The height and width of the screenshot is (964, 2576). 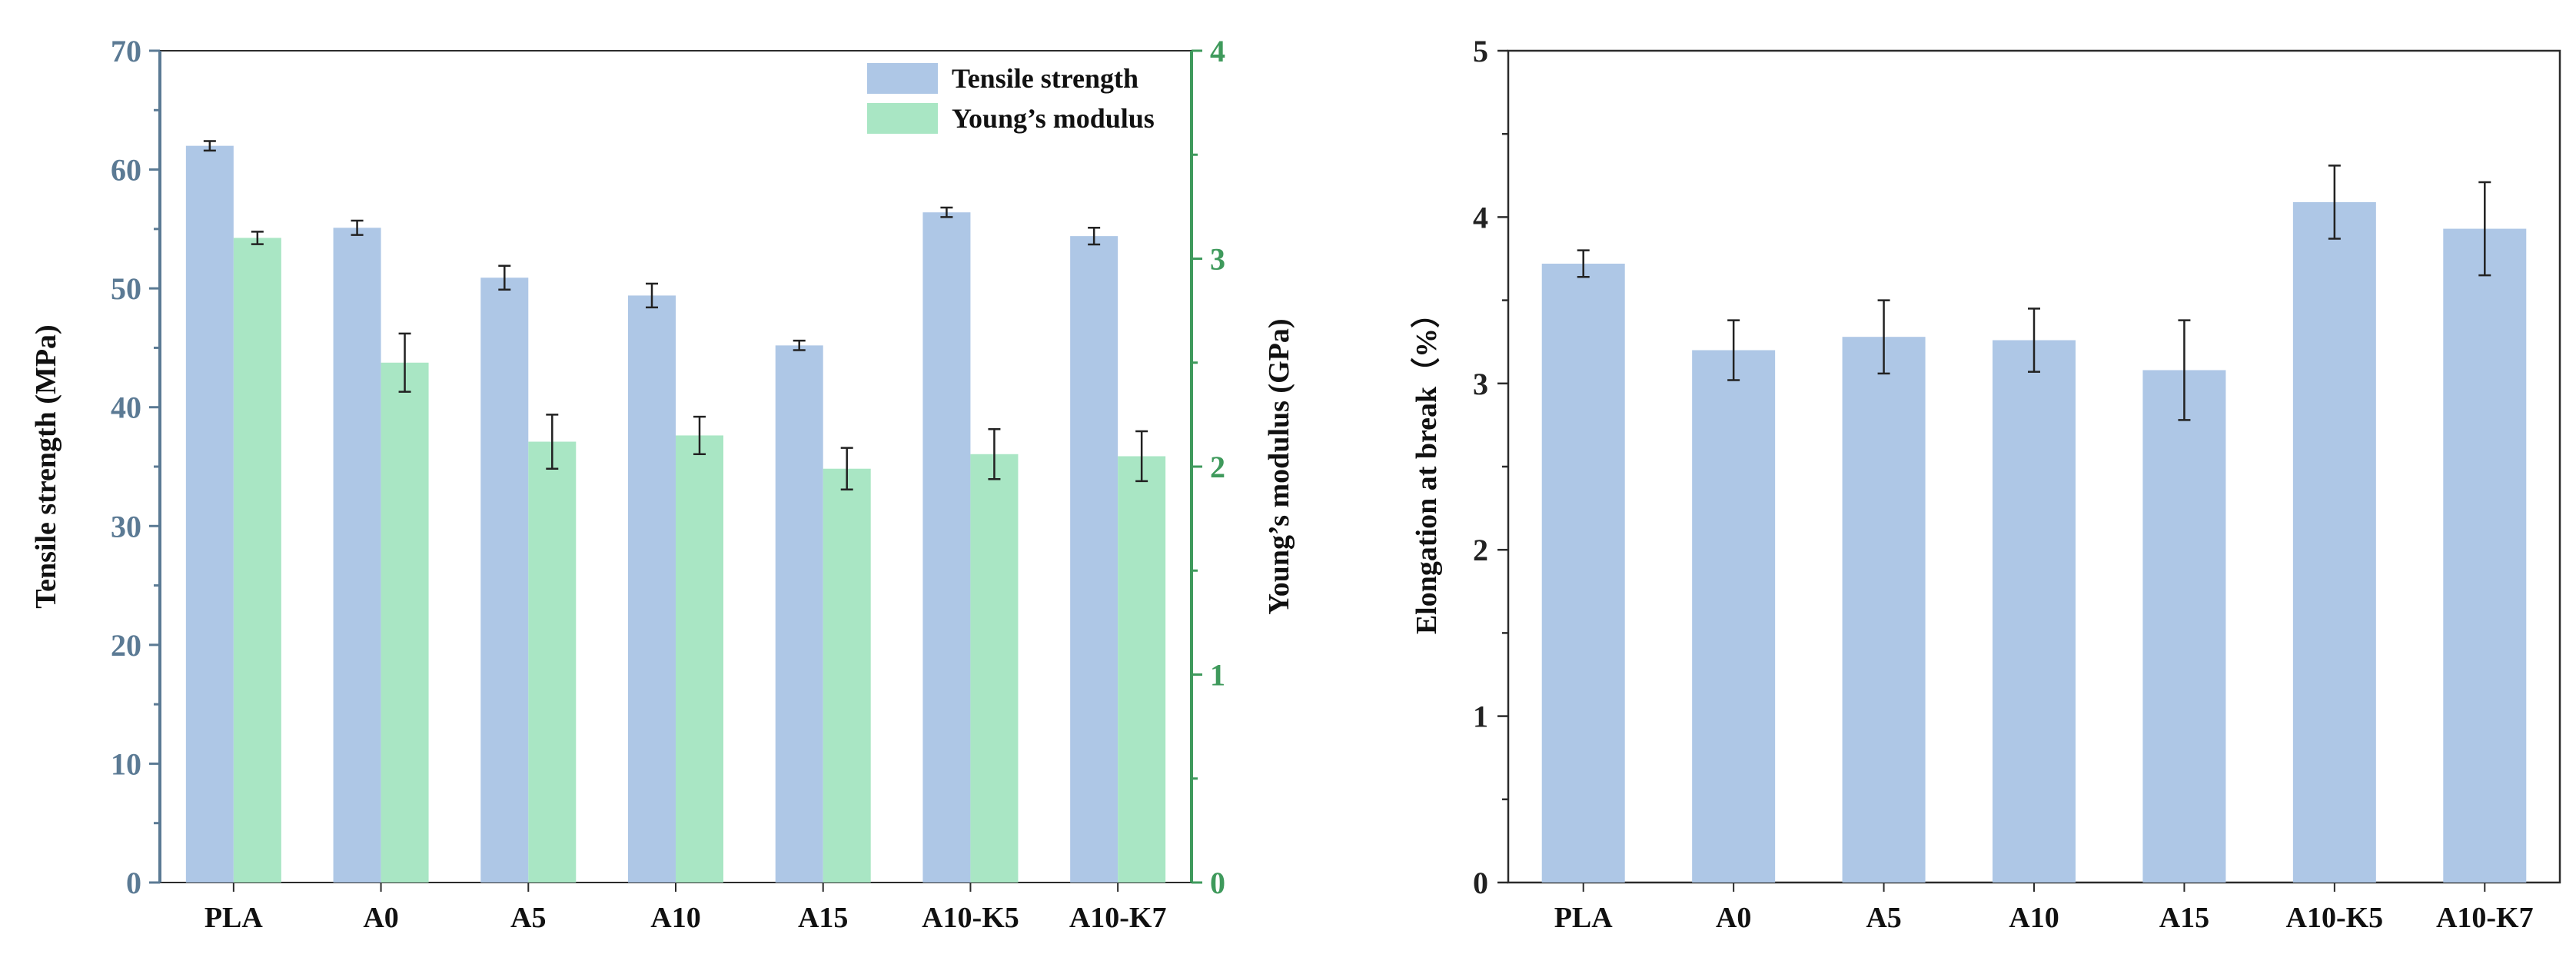 I want to click on left-tick-label: 50, so click(x=126, y=288).